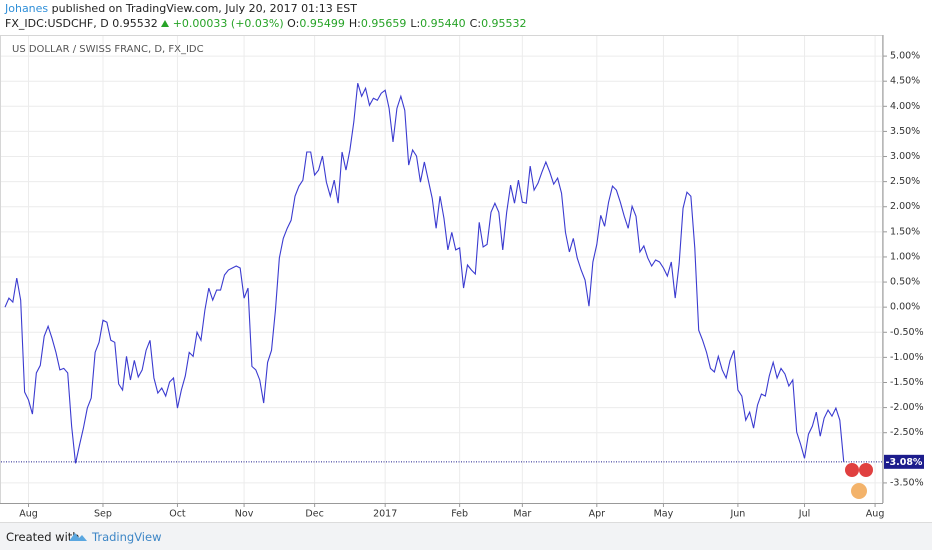 The width and height of the screenshot is (932, 550). I want to click on ohlc-value: 0.95659, so click(383, 23).